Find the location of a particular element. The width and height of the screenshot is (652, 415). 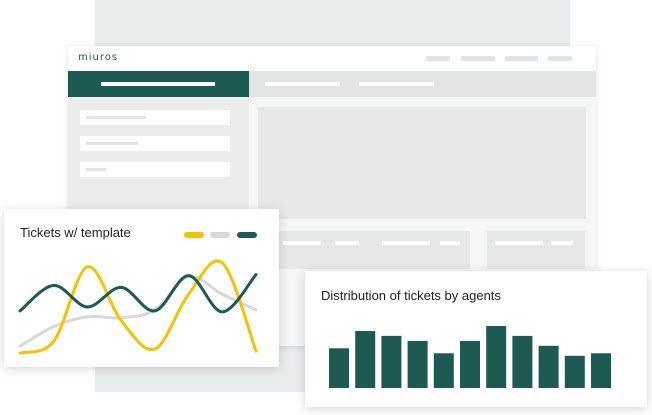

chart-title: Tickets w/ template is located at coordinates (75, 232).